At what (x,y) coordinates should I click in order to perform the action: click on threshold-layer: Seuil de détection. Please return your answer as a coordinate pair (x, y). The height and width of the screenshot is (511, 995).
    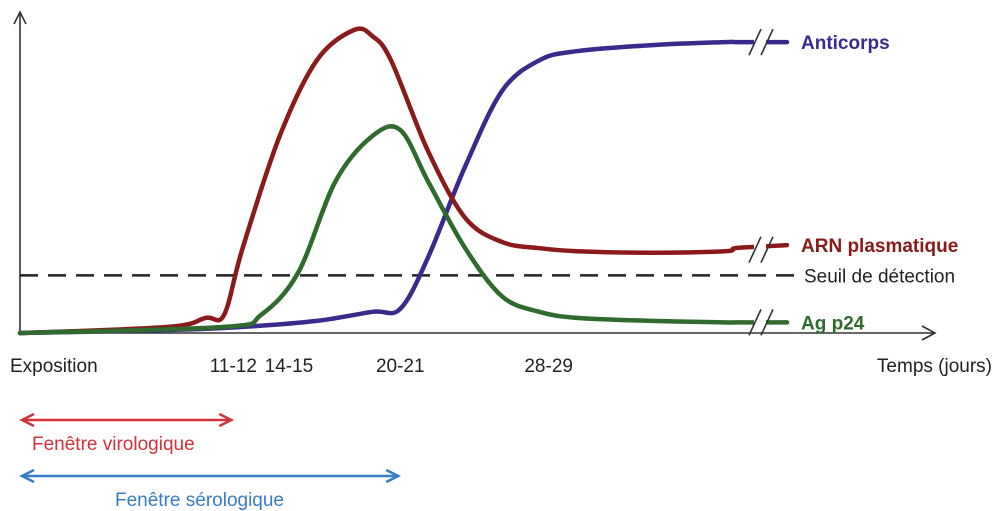
    Looking at the image, I should click on (487, 276).